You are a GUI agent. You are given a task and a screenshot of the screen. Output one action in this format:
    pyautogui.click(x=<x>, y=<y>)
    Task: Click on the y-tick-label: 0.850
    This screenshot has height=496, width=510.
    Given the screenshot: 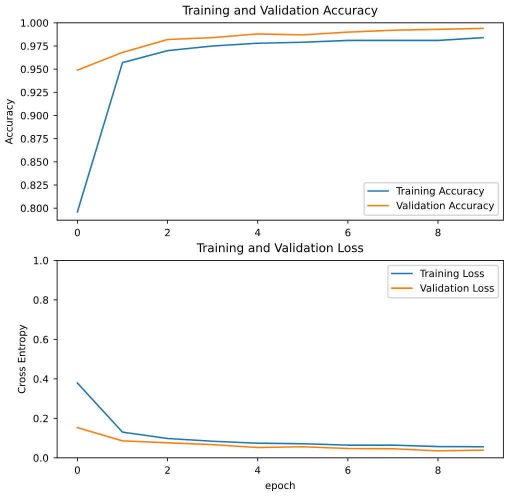 What is the action you would take?
    pyautogui.click(x=34, y=162)
    